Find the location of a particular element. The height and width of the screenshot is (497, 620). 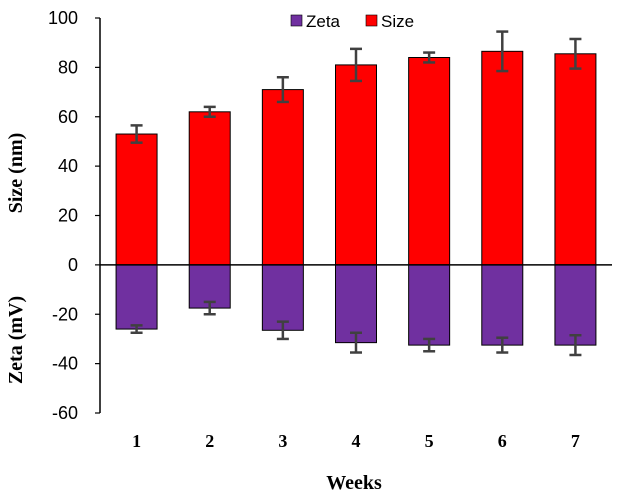

y-tick-label: 0 is located at coordinates (73, 265).